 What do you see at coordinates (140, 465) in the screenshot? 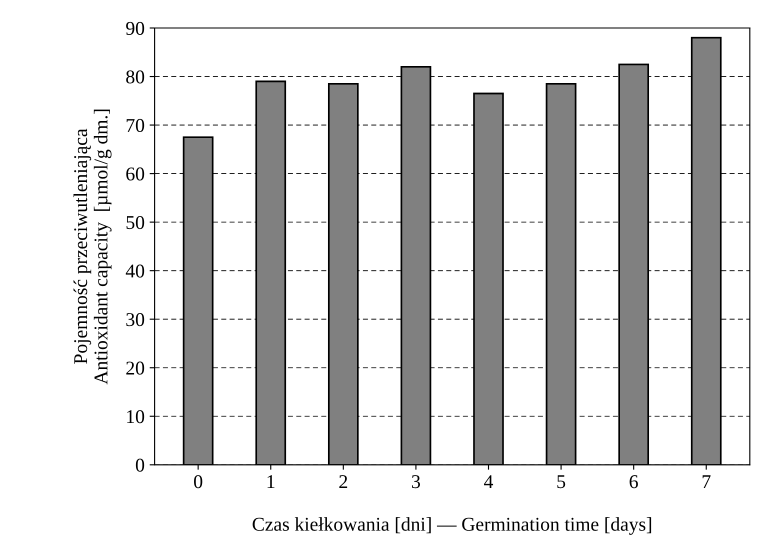
I see `y-tick-label: 0` at bounding box center [140, 465].